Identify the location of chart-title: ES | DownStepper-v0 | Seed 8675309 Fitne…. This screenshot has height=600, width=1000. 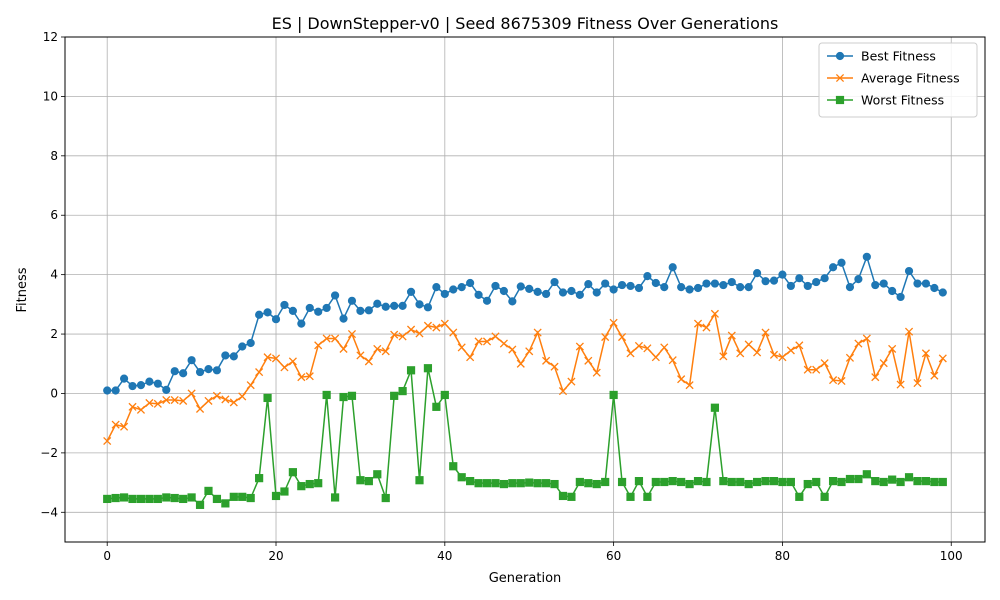
(525, 23).